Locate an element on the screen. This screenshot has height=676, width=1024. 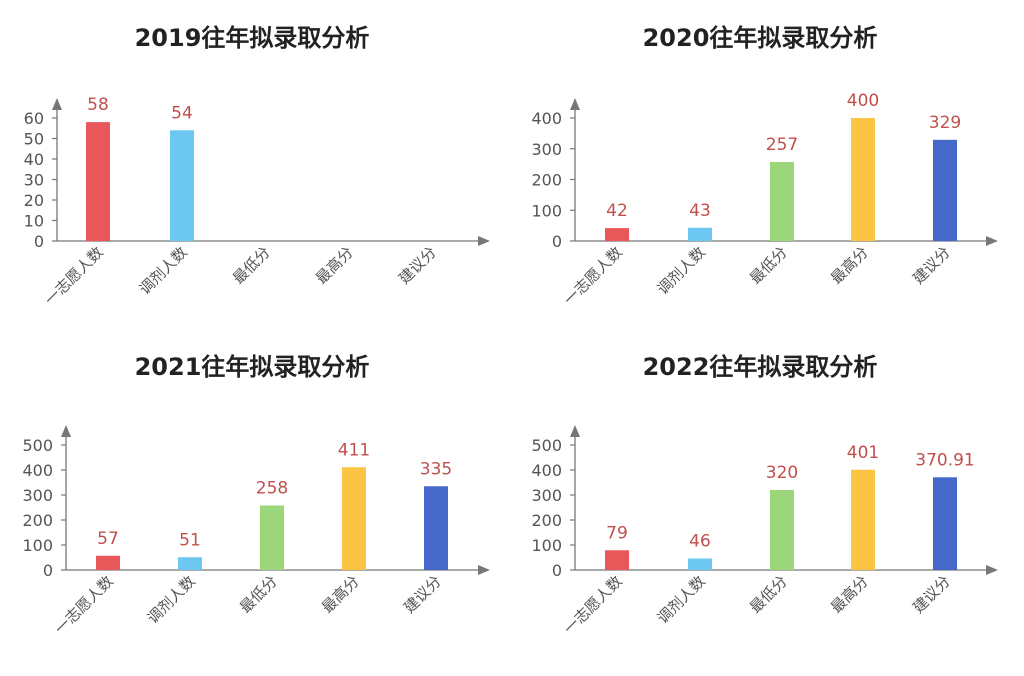
data-label: 57 is located at coordinates (108, 539).